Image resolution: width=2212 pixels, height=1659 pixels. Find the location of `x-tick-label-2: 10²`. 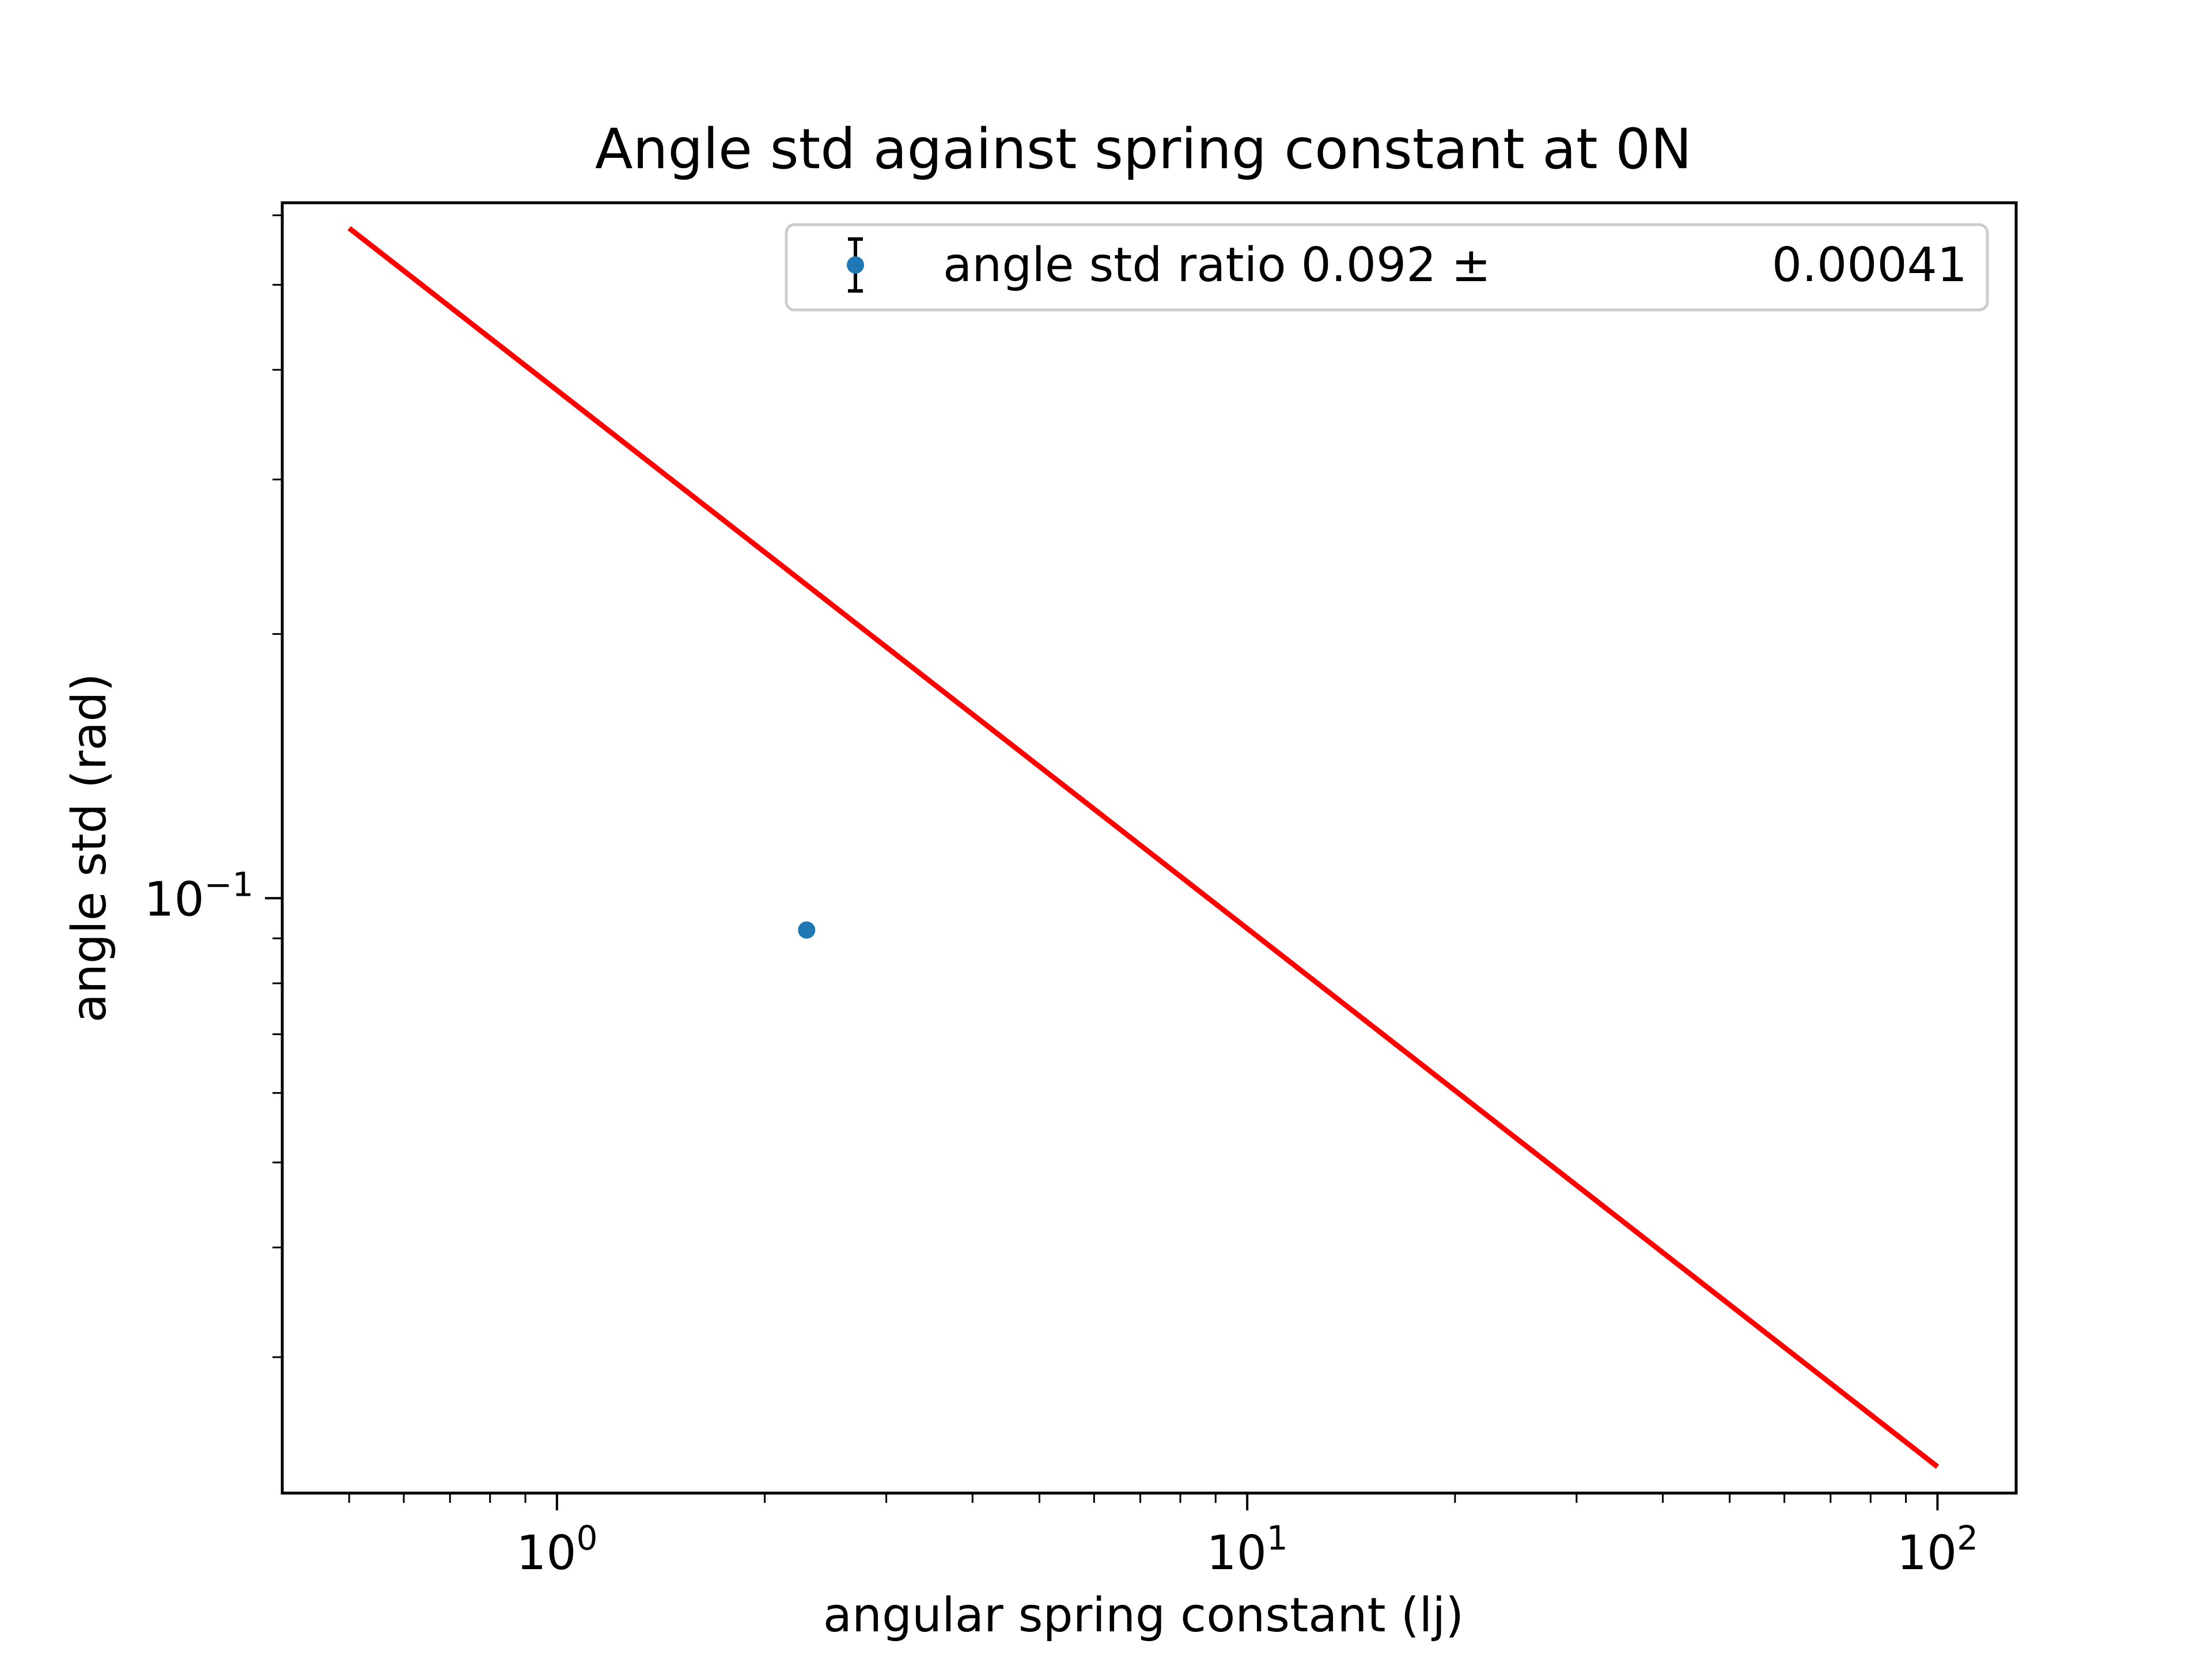

x-tick-label-2: 10² is located at coordinates (1937, 1549).